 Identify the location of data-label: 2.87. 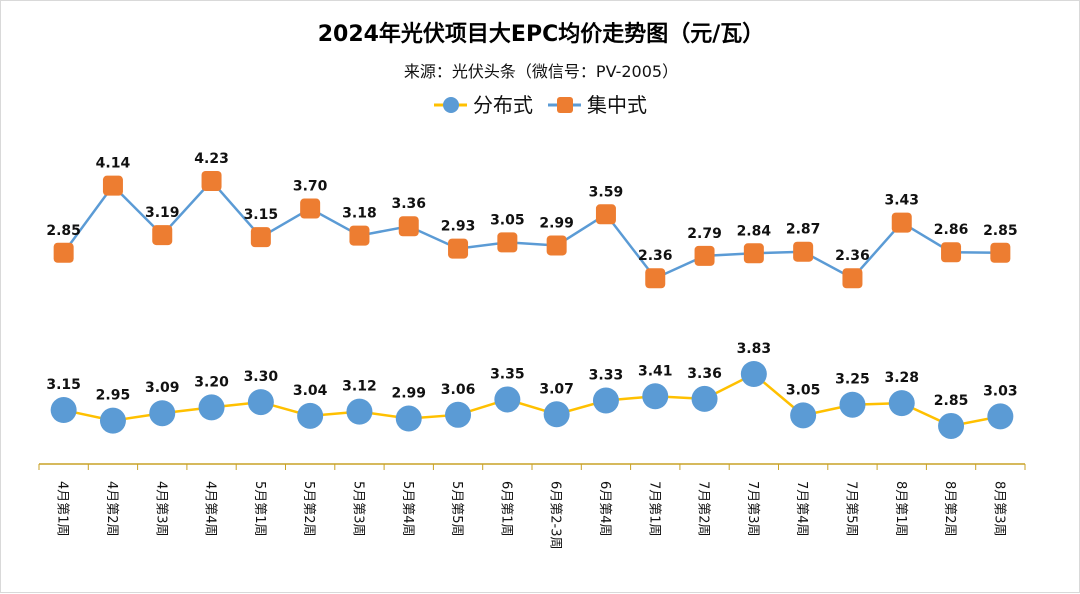
(803, 230).